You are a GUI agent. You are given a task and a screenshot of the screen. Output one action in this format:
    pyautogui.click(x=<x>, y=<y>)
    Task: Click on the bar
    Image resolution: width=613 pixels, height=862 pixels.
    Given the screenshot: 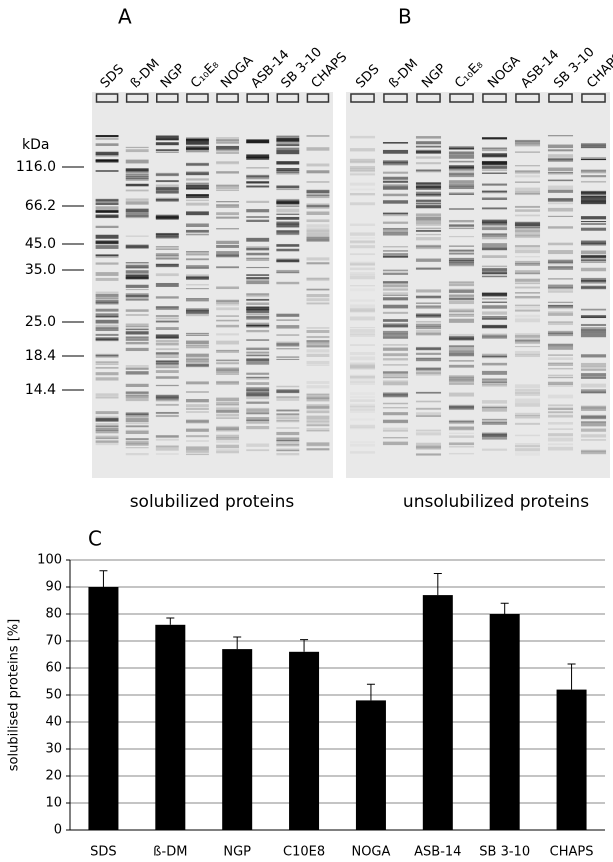 What is the action you would take?
    pyautogui.click(x=170, y=727)
    